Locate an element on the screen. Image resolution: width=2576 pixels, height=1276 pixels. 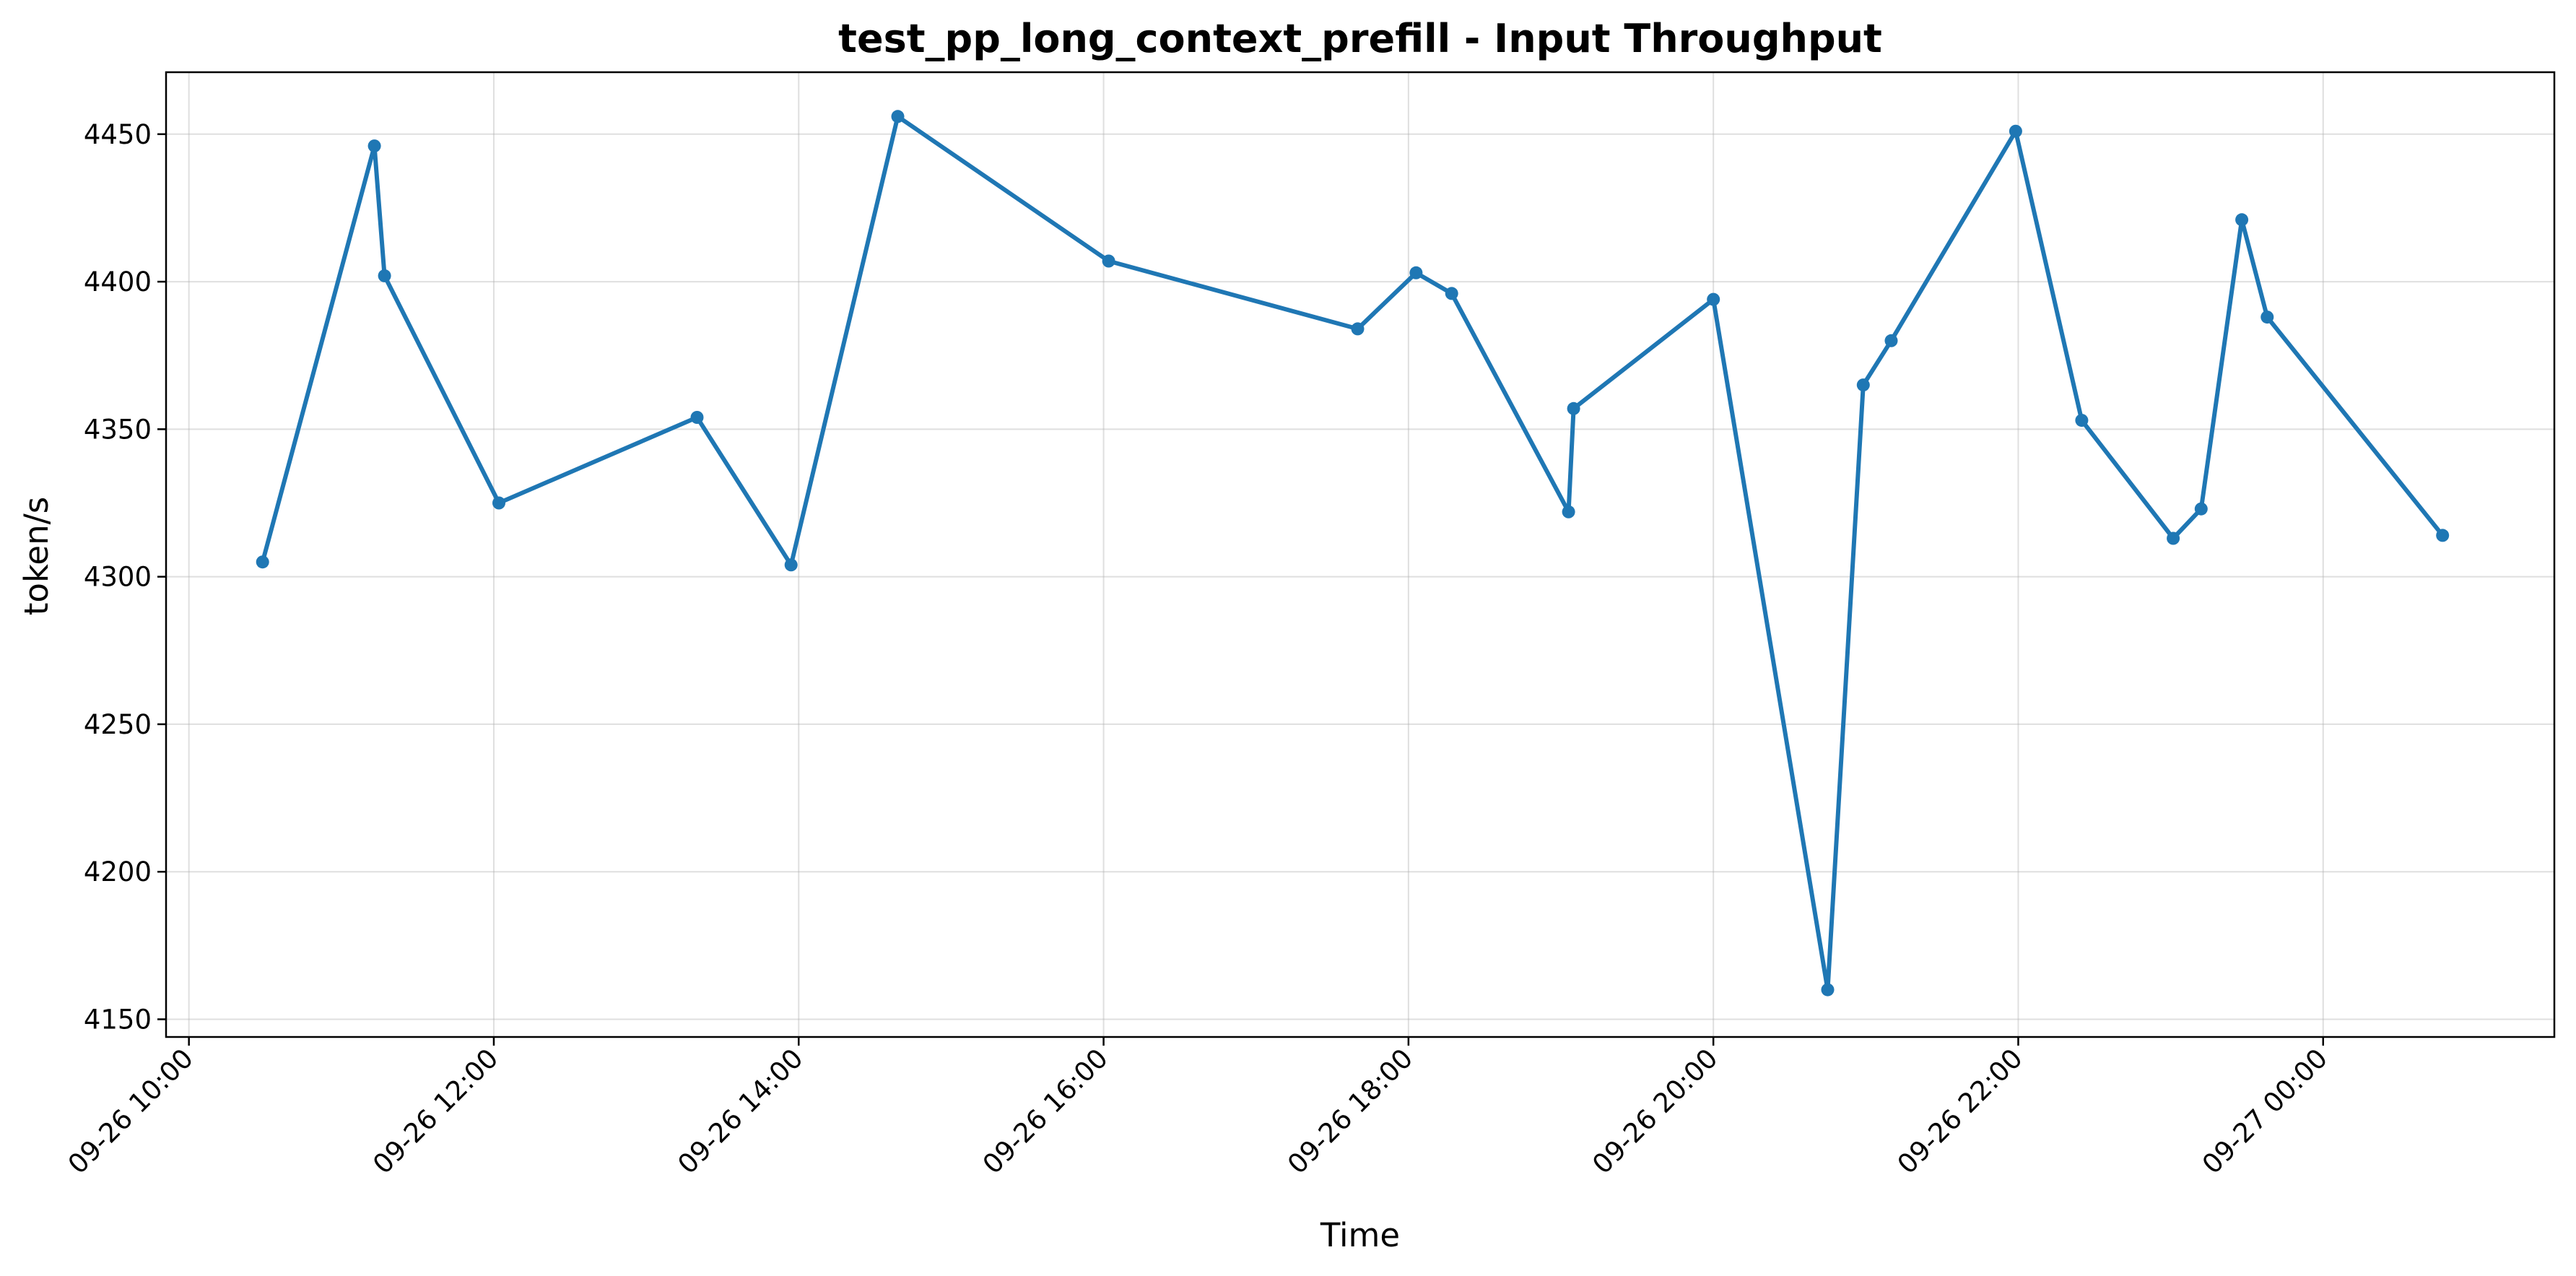
y-tick-label: 4350 is located at coordinates (118, 429).